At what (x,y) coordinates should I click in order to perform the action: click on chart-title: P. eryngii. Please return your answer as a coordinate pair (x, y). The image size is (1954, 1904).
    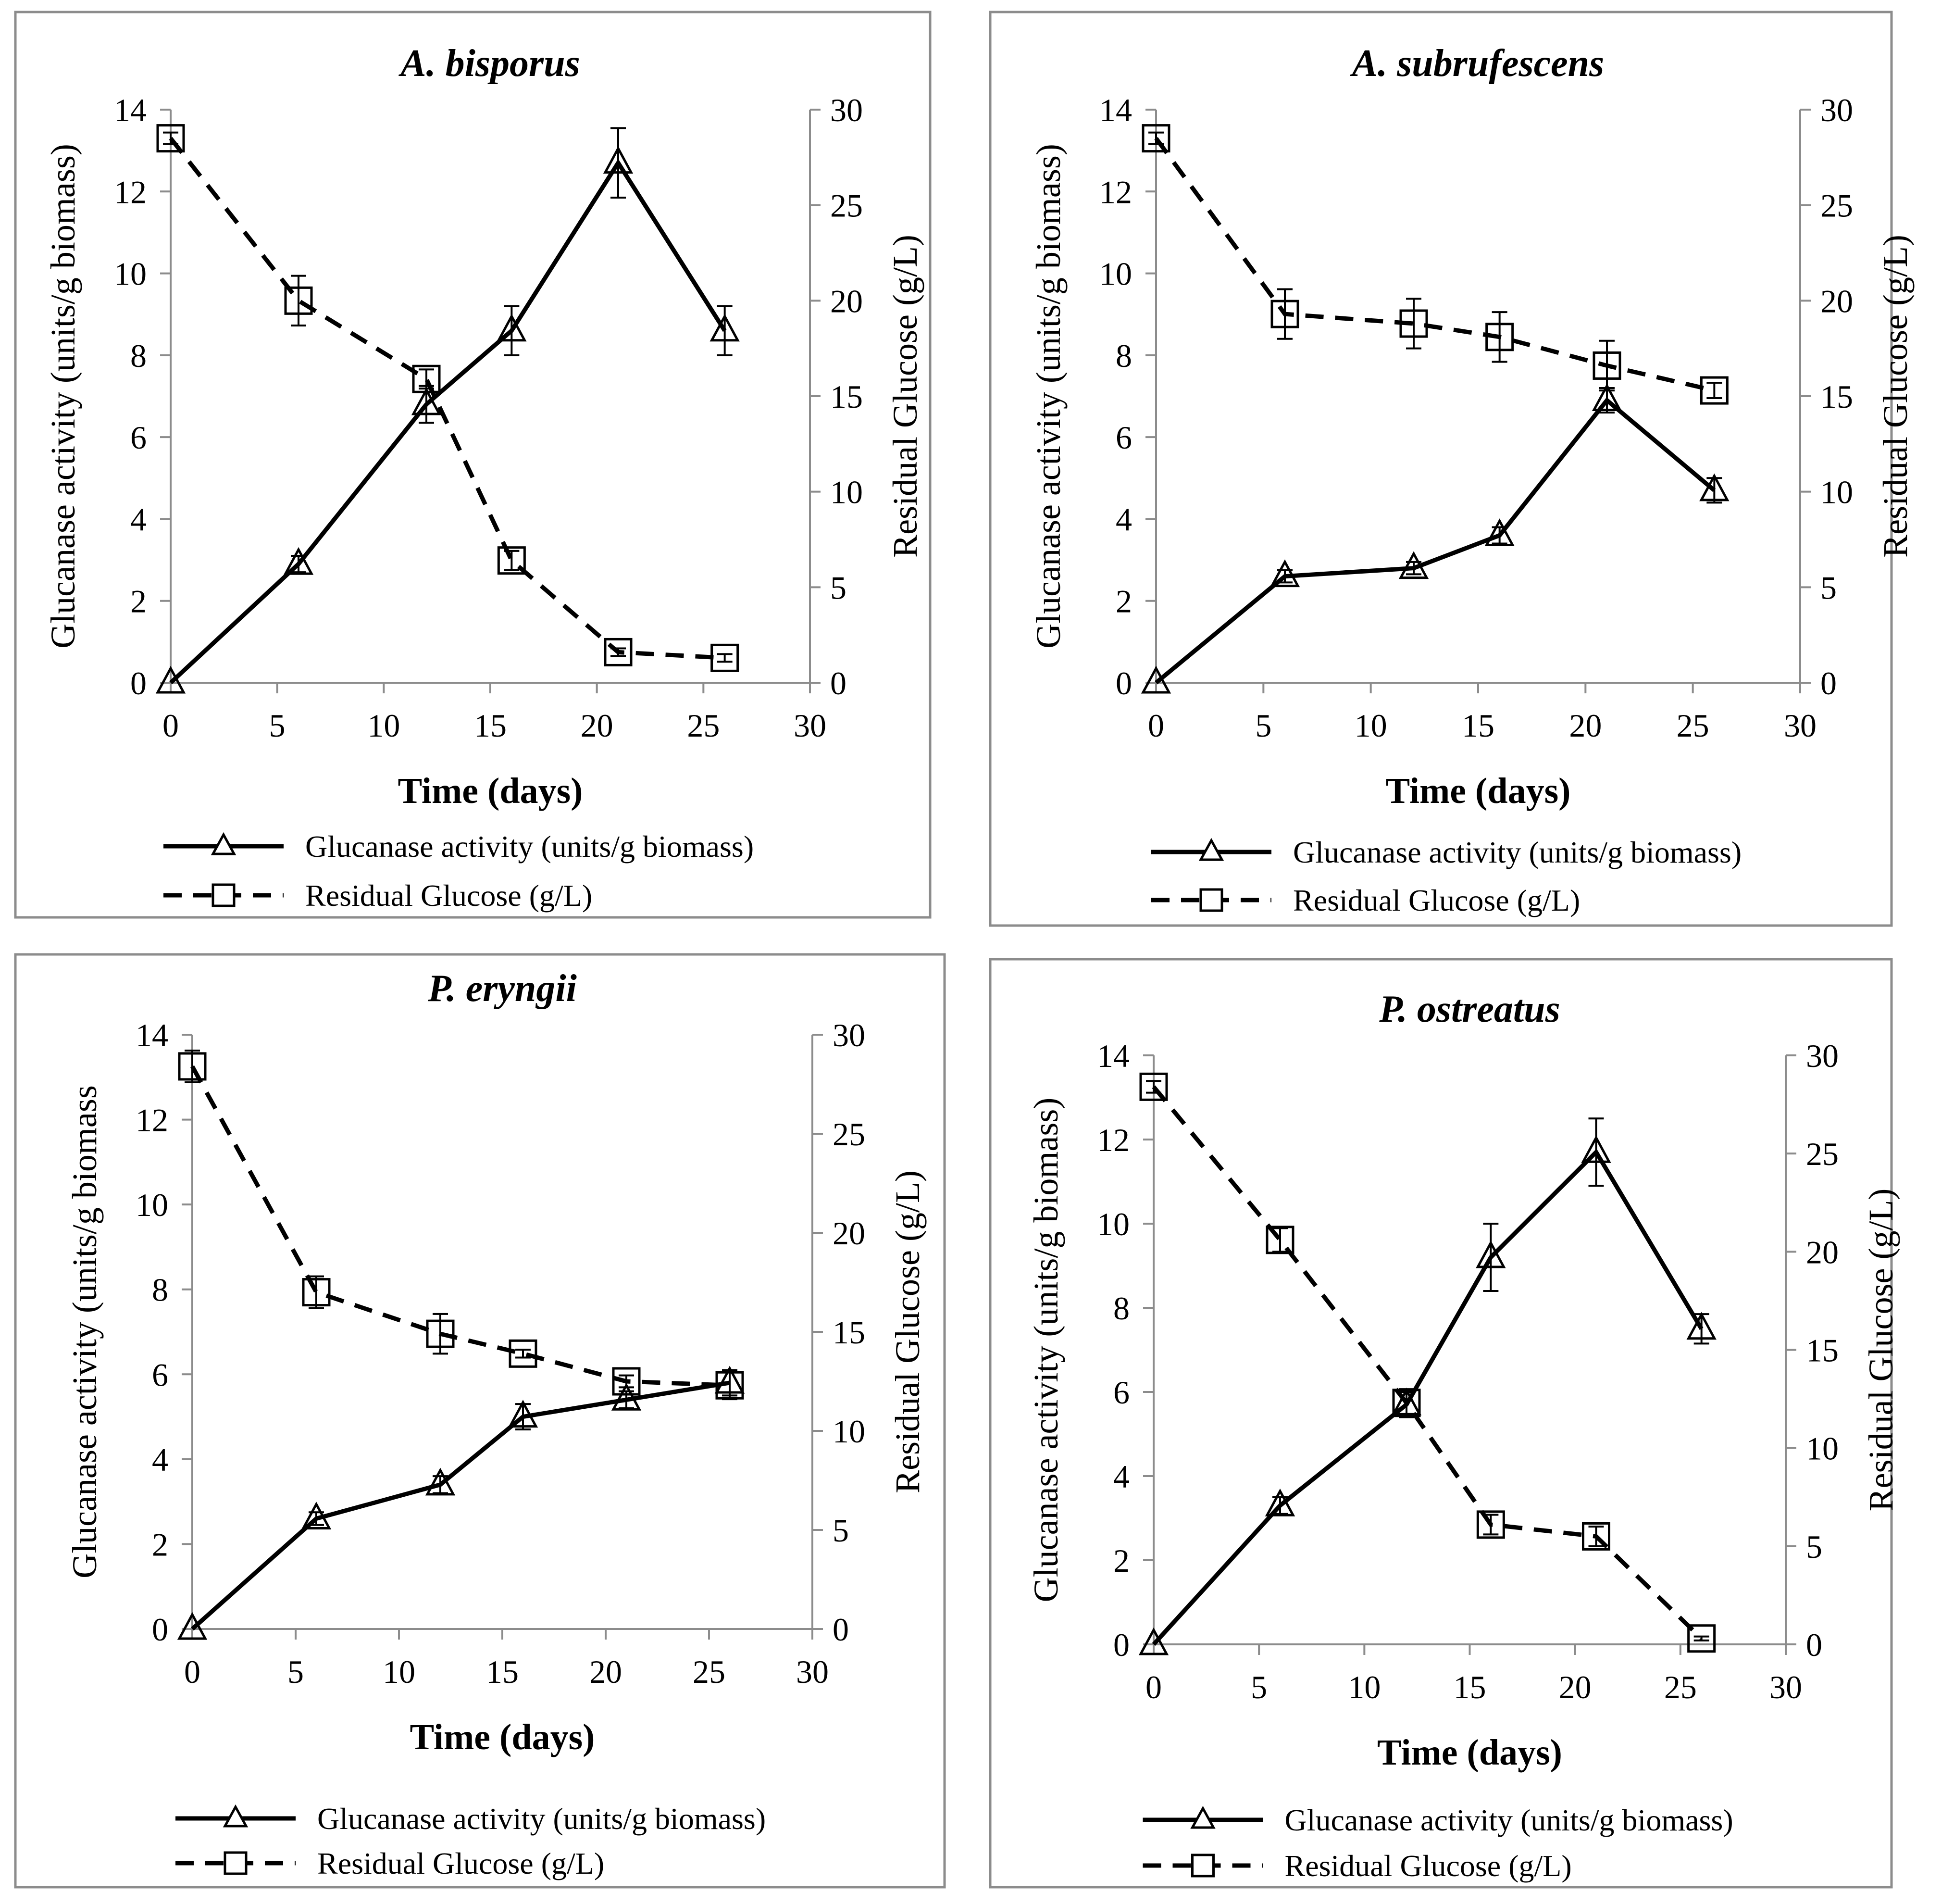
    Looking at the image, I should click on (502, 989).